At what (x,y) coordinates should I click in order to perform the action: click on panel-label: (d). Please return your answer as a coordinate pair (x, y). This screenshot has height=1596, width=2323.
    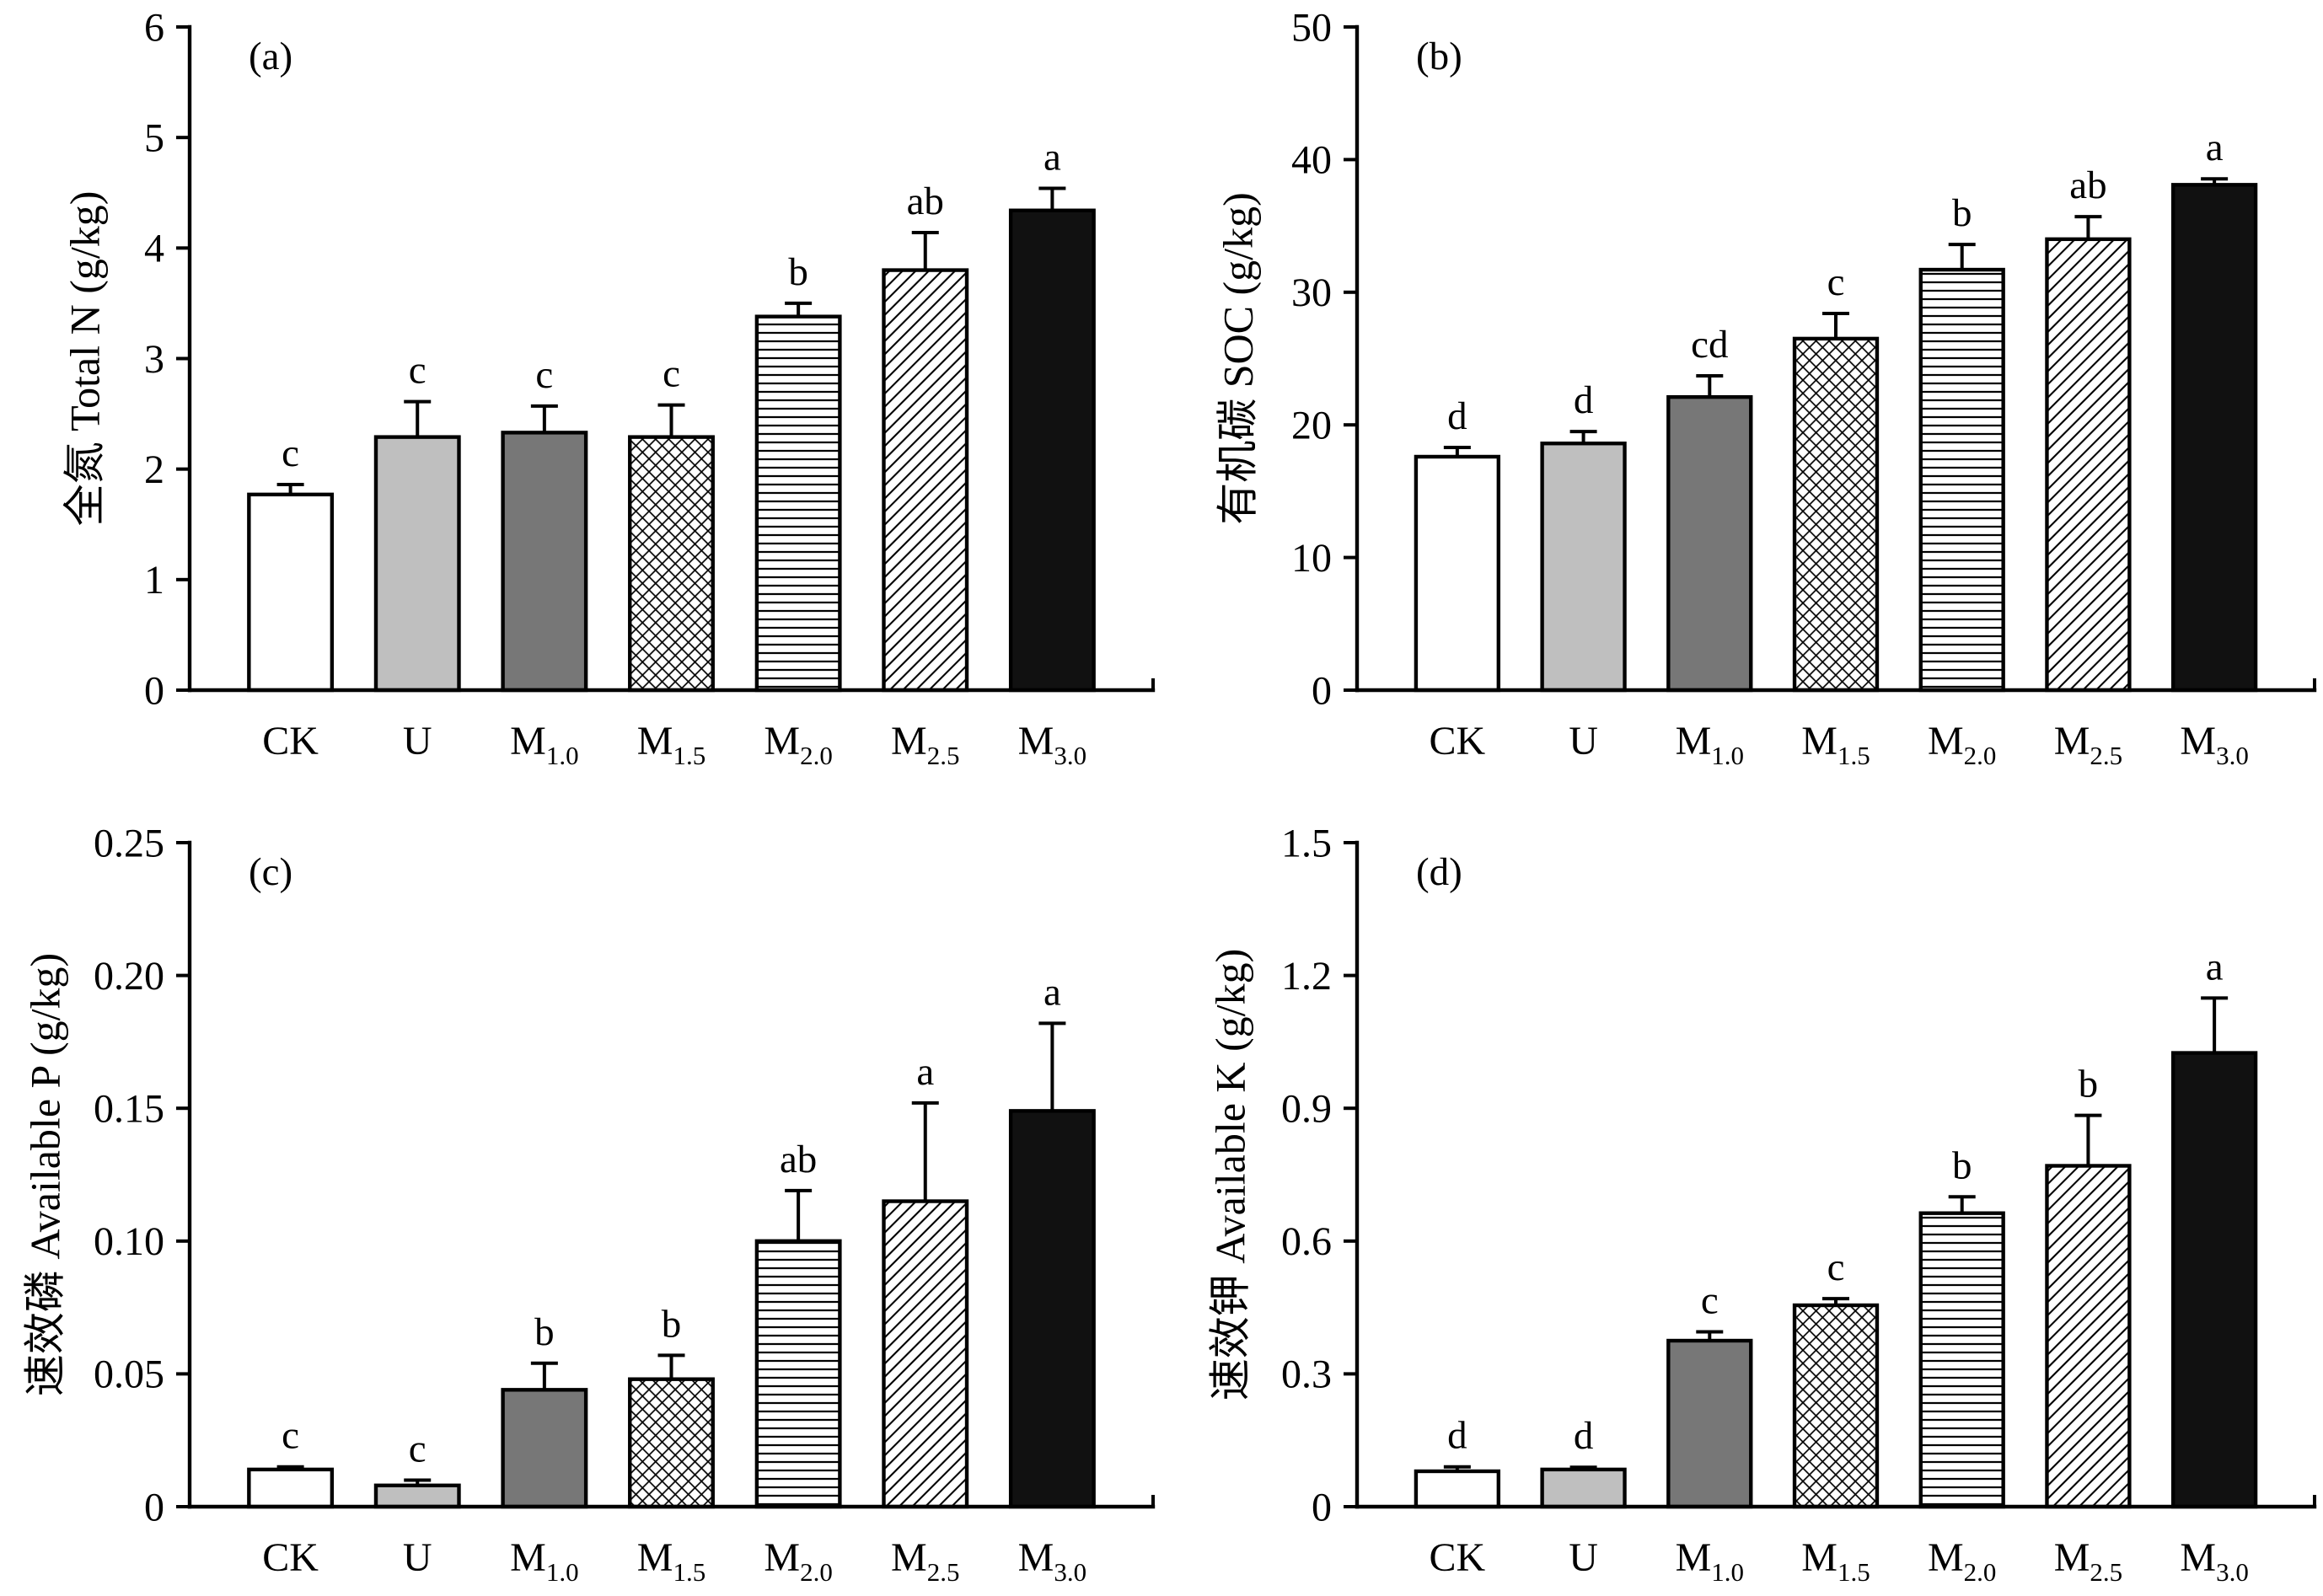
    Looking at the image, I should click on (1439, 872).